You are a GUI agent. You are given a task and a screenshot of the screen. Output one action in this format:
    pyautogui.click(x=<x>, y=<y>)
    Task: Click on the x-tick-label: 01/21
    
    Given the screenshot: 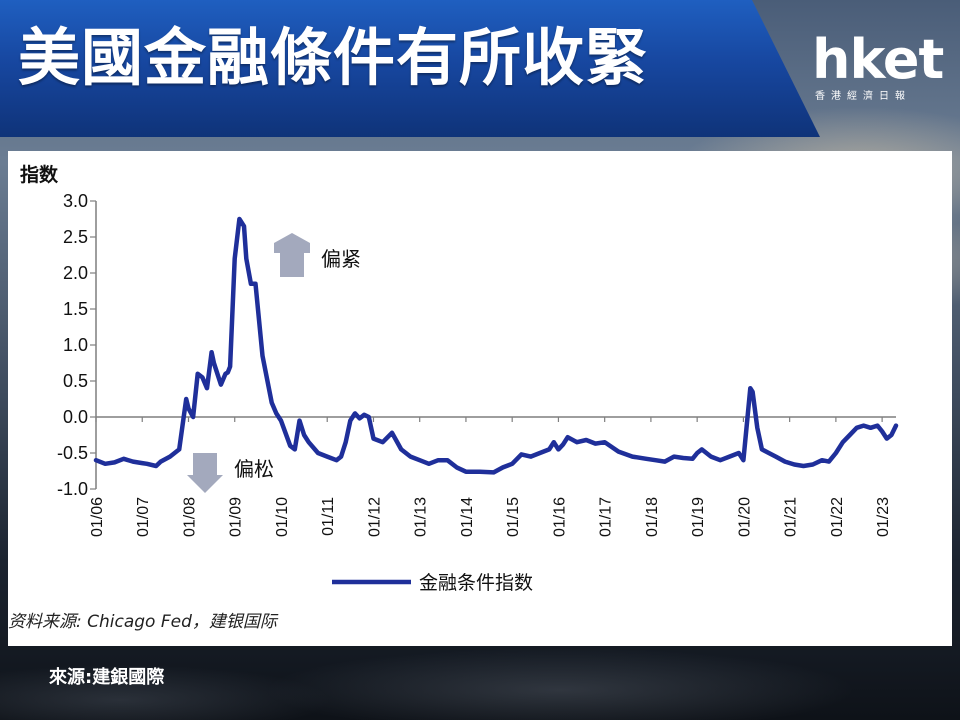 What is the action you would take?
    pyautogui.click(x=791, y=517)
    